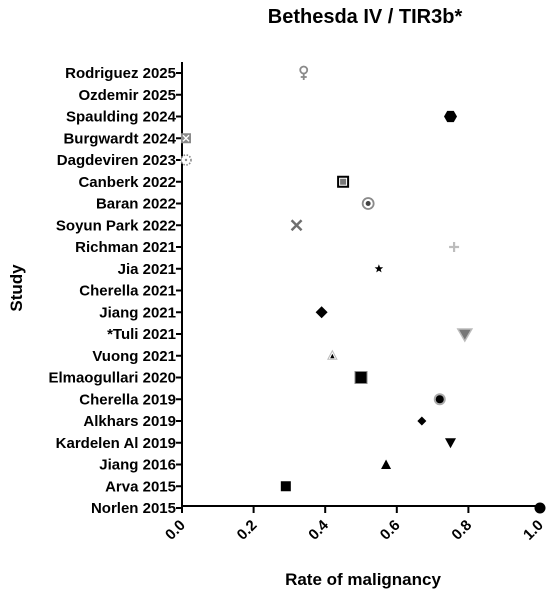  Describe the element at coordinates (116, 443) in the screenshot. I see `category-label: Kardelen Al 2019` at that location.